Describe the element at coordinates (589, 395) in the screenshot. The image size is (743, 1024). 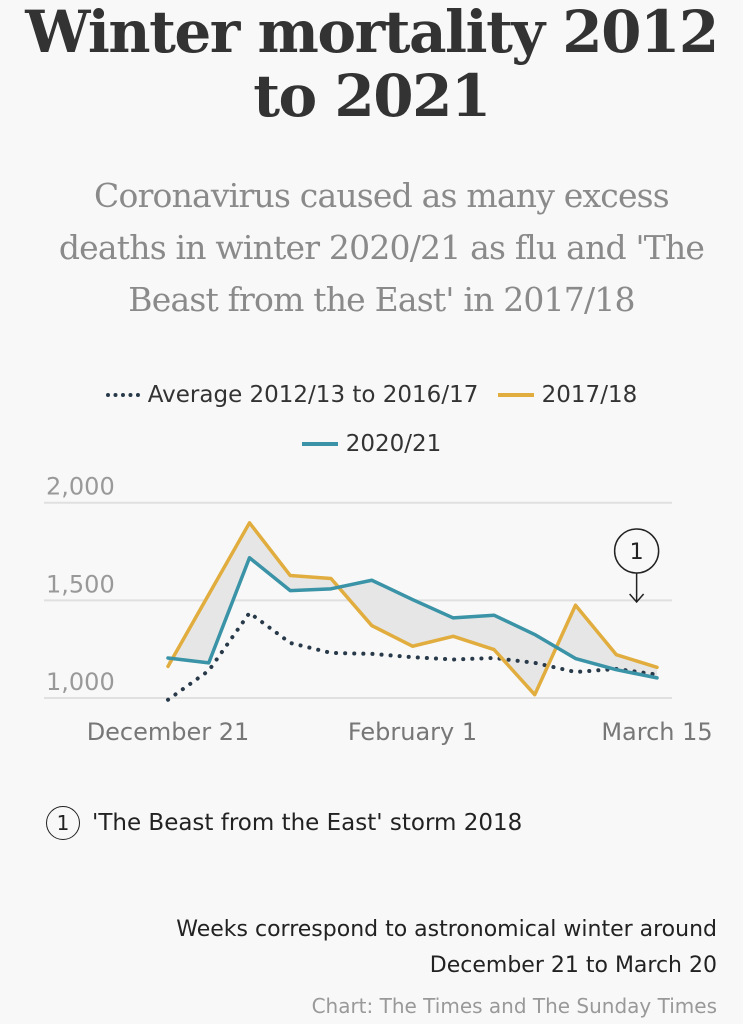
I see `legend-label: 2017/18` at that location.